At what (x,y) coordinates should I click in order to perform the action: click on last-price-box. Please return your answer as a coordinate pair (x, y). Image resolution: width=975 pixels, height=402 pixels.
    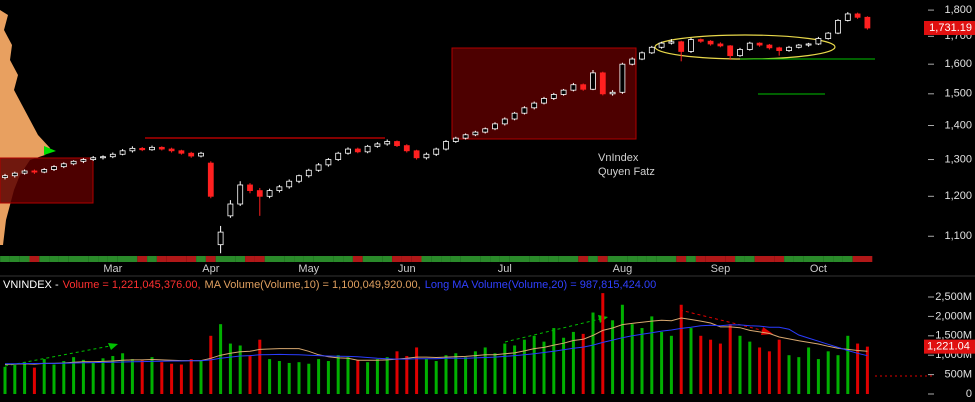
    Looking at the image, I should click on (949, 27).